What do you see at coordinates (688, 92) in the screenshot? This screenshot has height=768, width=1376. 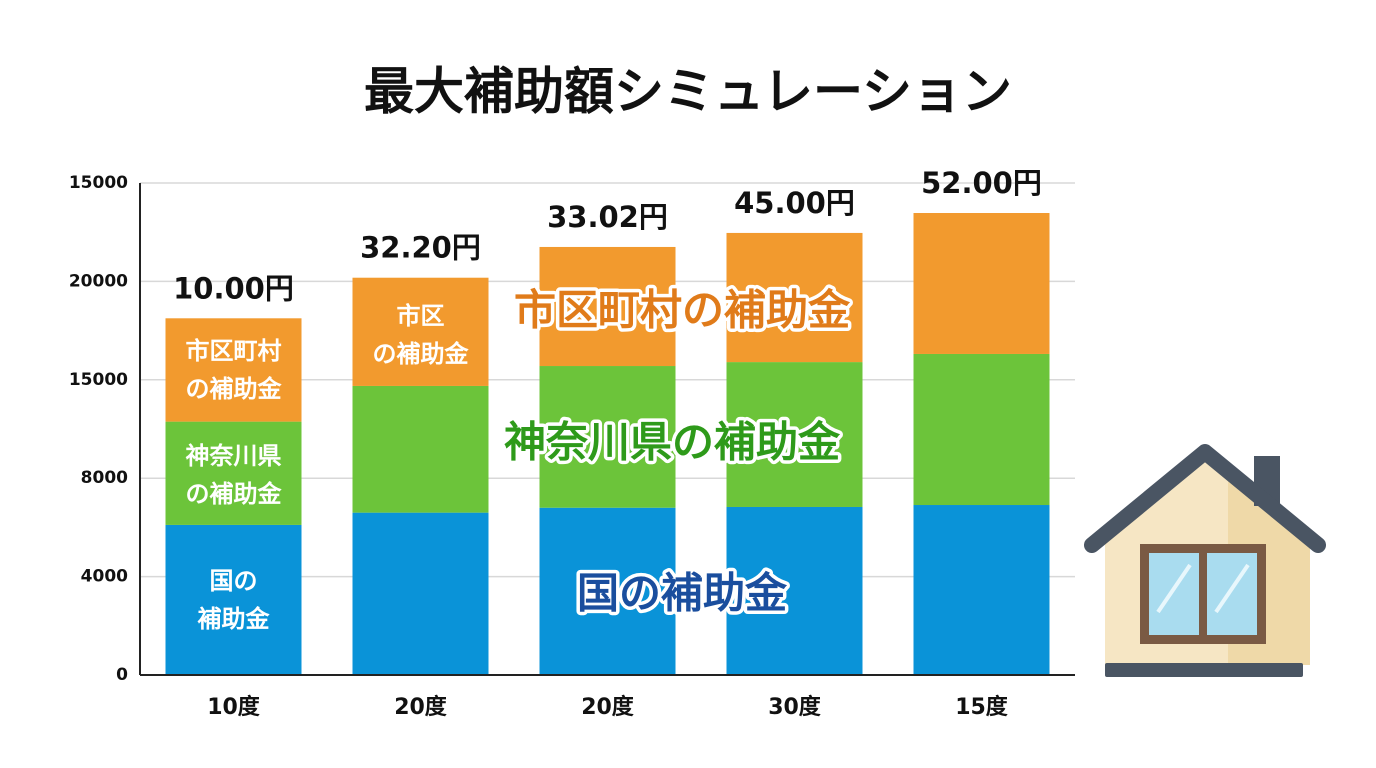 I see `chart-title: 最大補助額シミュレーション` at bounding box center [688, 92].